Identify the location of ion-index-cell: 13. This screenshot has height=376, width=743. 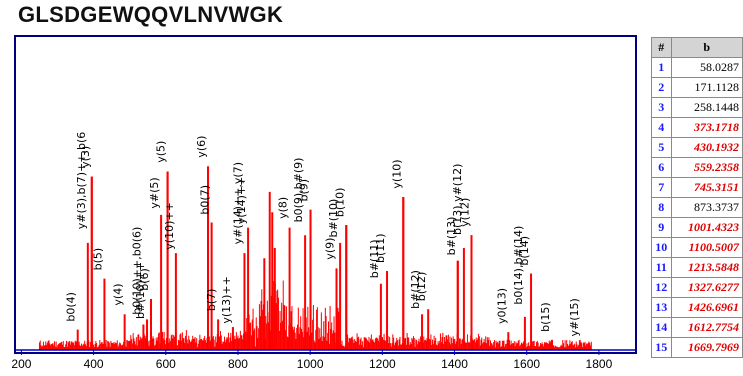
(661, 307).